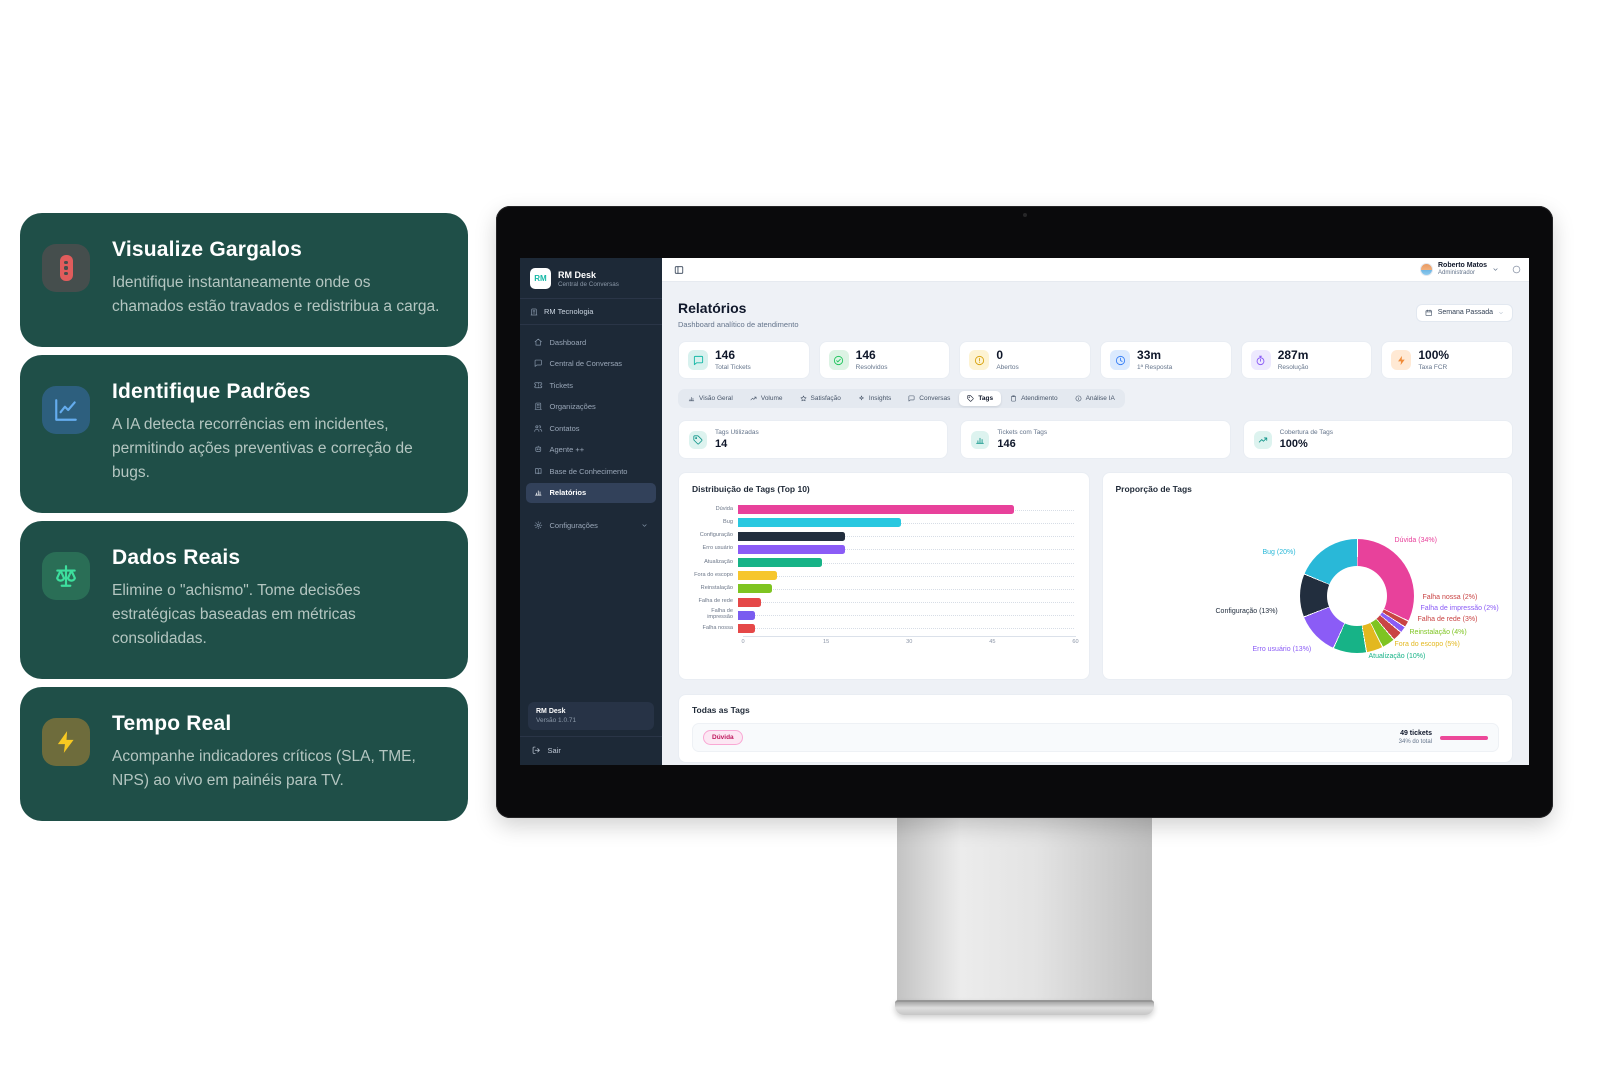 The height and width of the screenshot is (1080, 1620). What do you see at coordinates (713, 574) in the screenshot?
I see `bar-category: Fora do escopo` at bounding box center [713, 574].